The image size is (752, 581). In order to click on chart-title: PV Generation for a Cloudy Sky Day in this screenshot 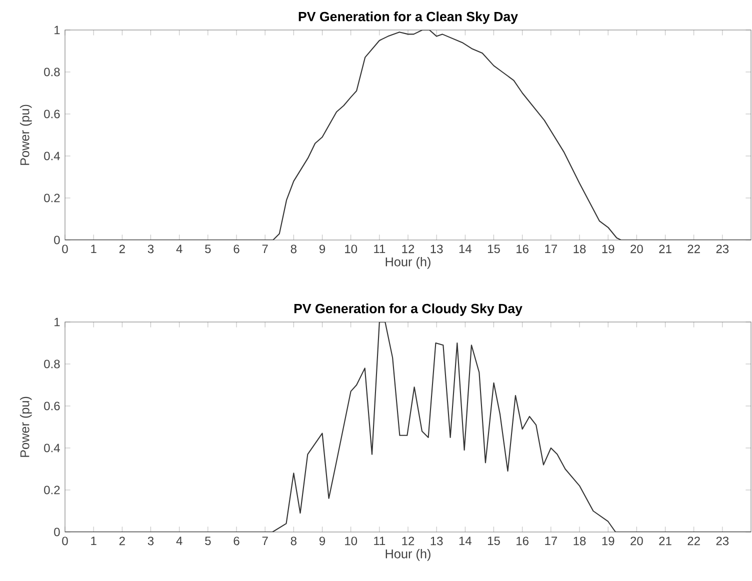, I will do `click(408, 310)`.